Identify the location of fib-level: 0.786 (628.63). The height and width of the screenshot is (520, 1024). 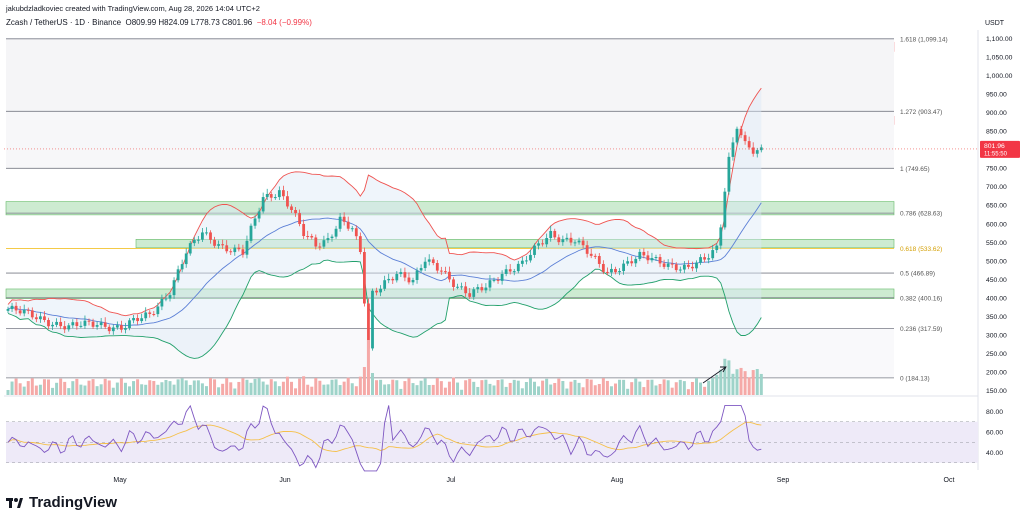
(474, 214).